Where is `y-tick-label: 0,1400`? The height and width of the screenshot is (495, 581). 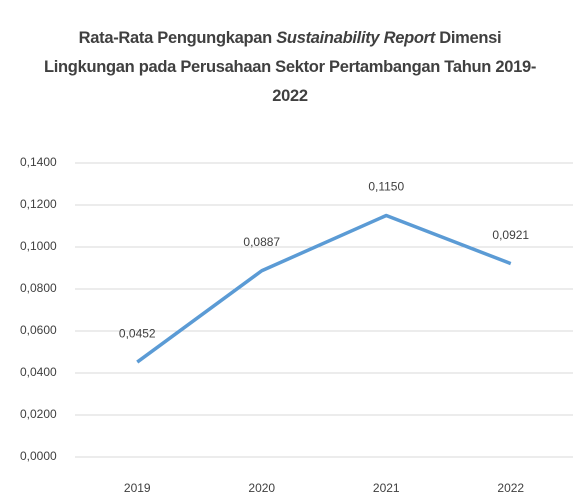 y-tick-label: 0,1400 is located at coordinates (38, 162).